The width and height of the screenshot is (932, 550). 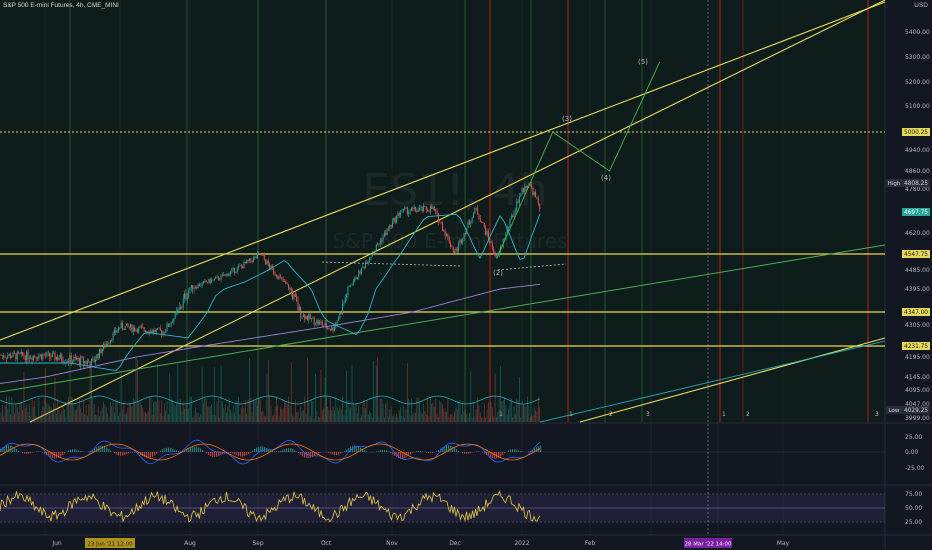 What do you see at coordinates (913, 508) in the screenshot?
I see `rsi-axis-tick: 50.00` at bounding box center [913, 508].